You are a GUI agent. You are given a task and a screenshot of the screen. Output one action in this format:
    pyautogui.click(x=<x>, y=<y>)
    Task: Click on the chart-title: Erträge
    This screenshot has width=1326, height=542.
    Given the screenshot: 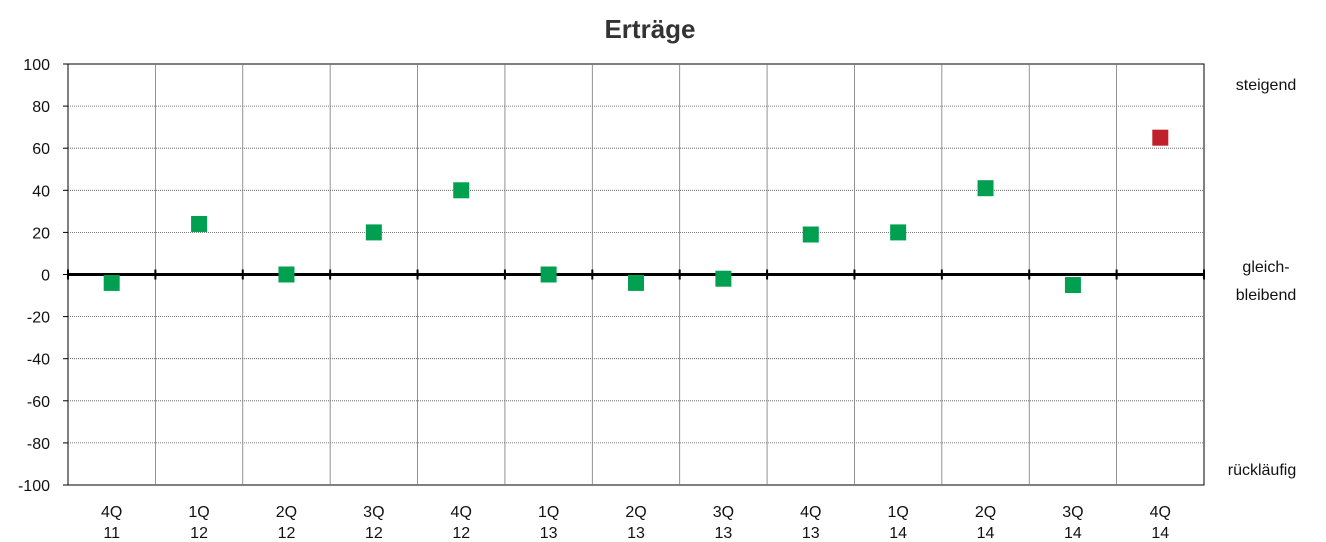 What is the action you would take?
    pyautogui.click(x=649, y=29)
    